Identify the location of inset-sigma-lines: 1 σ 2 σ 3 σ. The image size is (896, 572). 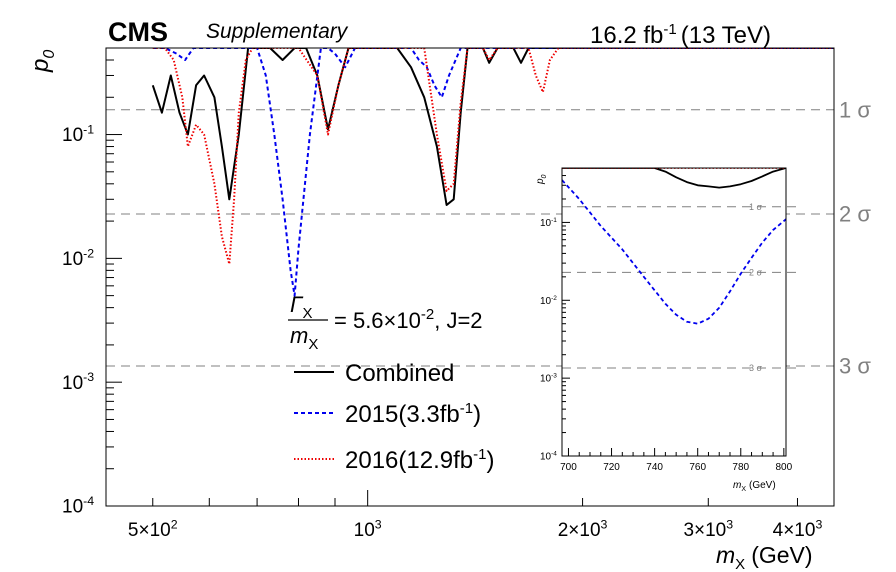
(681, 287).